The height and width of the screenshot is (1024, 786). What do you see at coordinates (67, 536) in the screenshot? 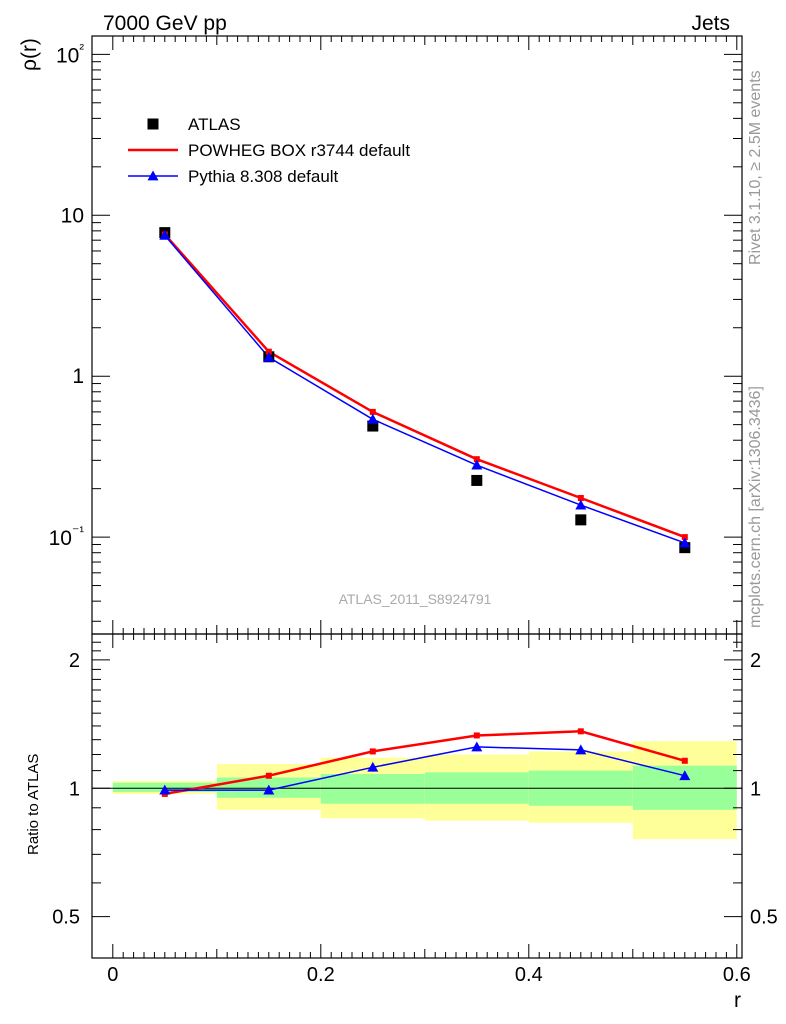
I see `main-y-tick-label: 10⁻¹` at bounding box center [67, 536].